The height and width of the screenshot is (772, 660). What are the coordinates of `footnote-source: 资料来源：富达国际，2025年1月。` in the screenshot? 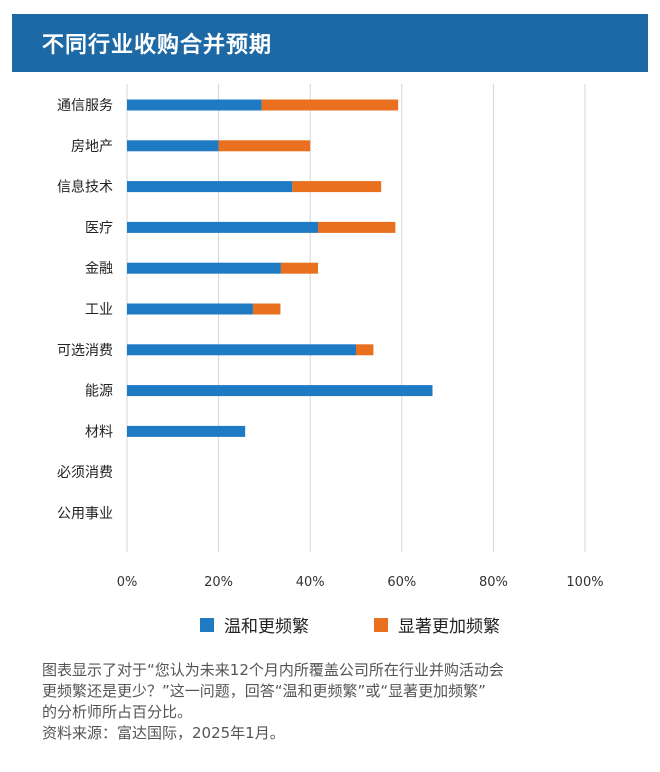 It's located at (163, 733).